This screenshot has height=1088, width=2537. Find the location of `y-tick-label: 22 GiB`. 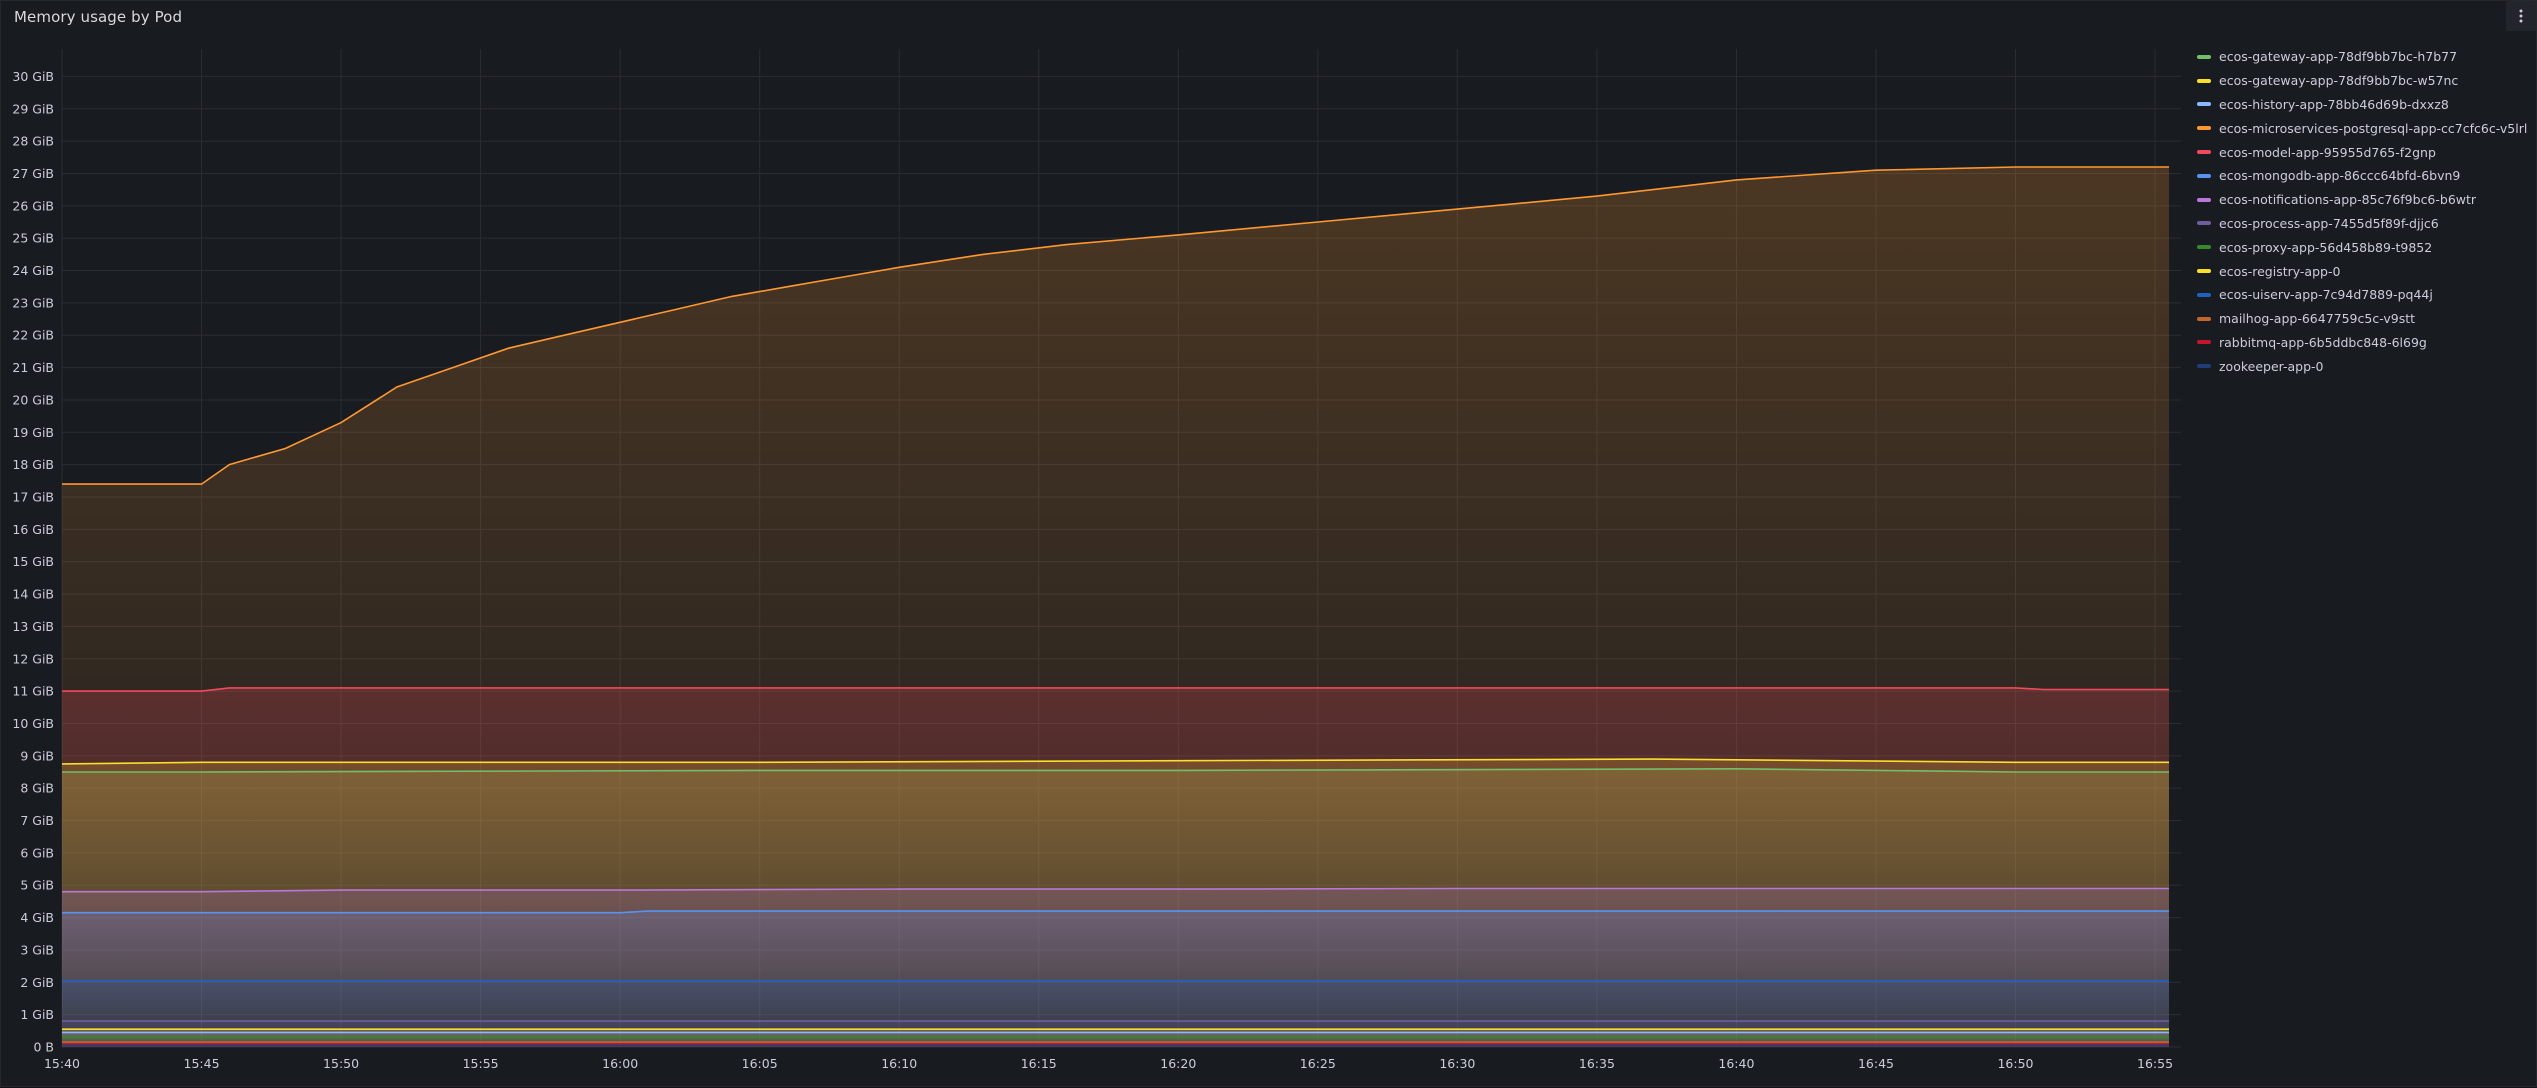

y-tick-label: 22 GiB is located at coordinates (33, 335).